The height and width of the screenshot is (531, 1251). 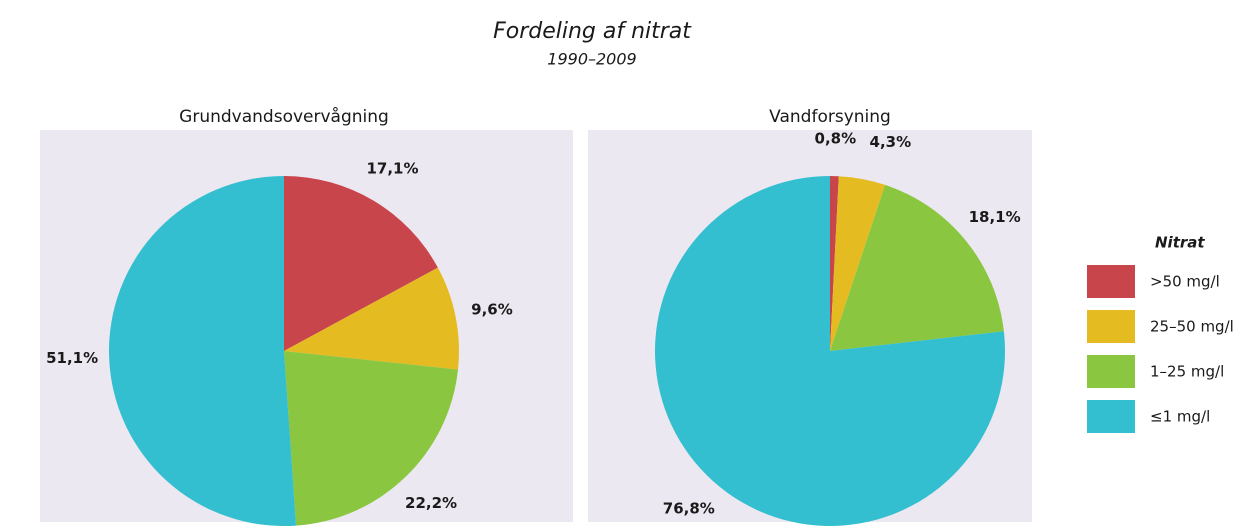 I want to click on legend-label: ≤1 mg/l, so click(x=1180, y=417).